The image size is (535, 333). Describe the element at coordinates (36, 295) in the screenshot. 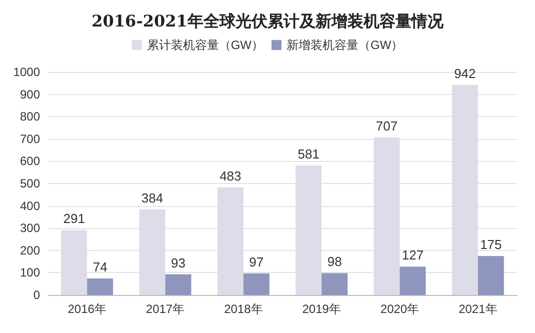

I see `y-tick-label: 0` at that location.